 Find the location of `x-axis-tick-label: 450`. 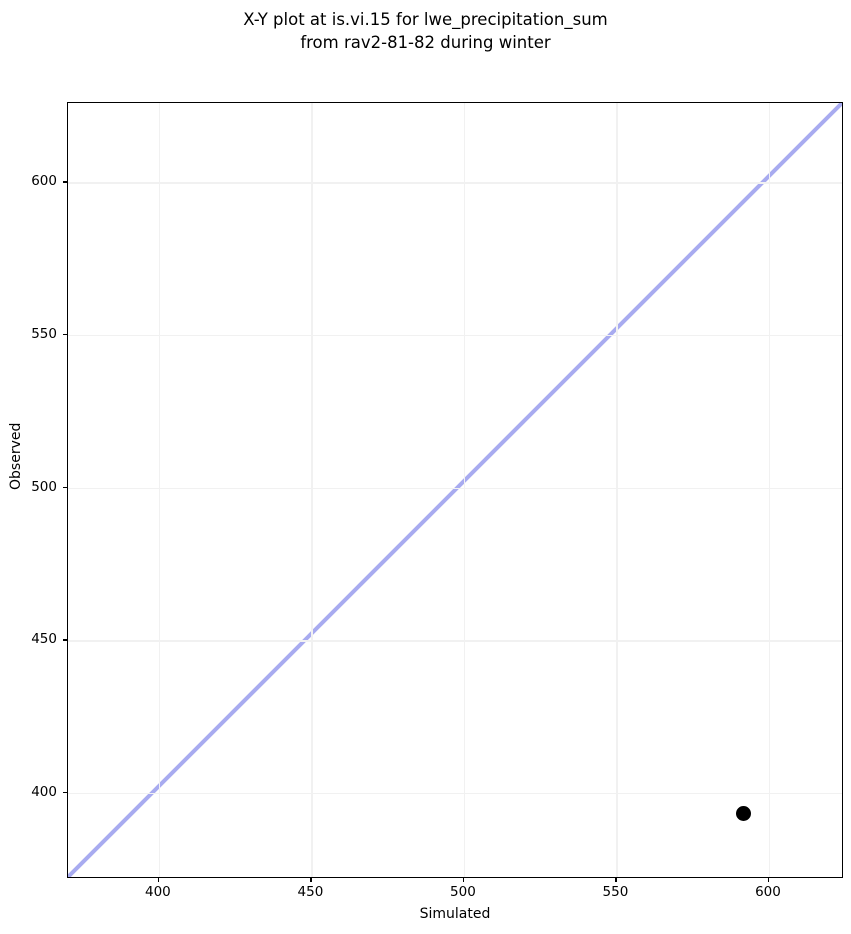

x-axis-tick-label: 450 is located at coordinates (310, 892).